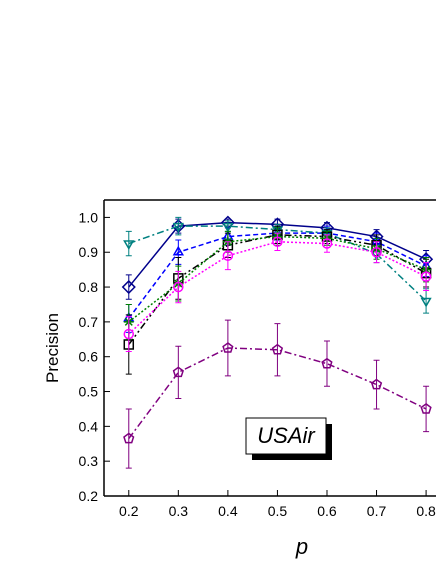 The image size is (436, 564). What do you see at coordinates (89, 252) in the screenshot?
I see `y-tick-label: 0.9` at bounding box center [89, 252].